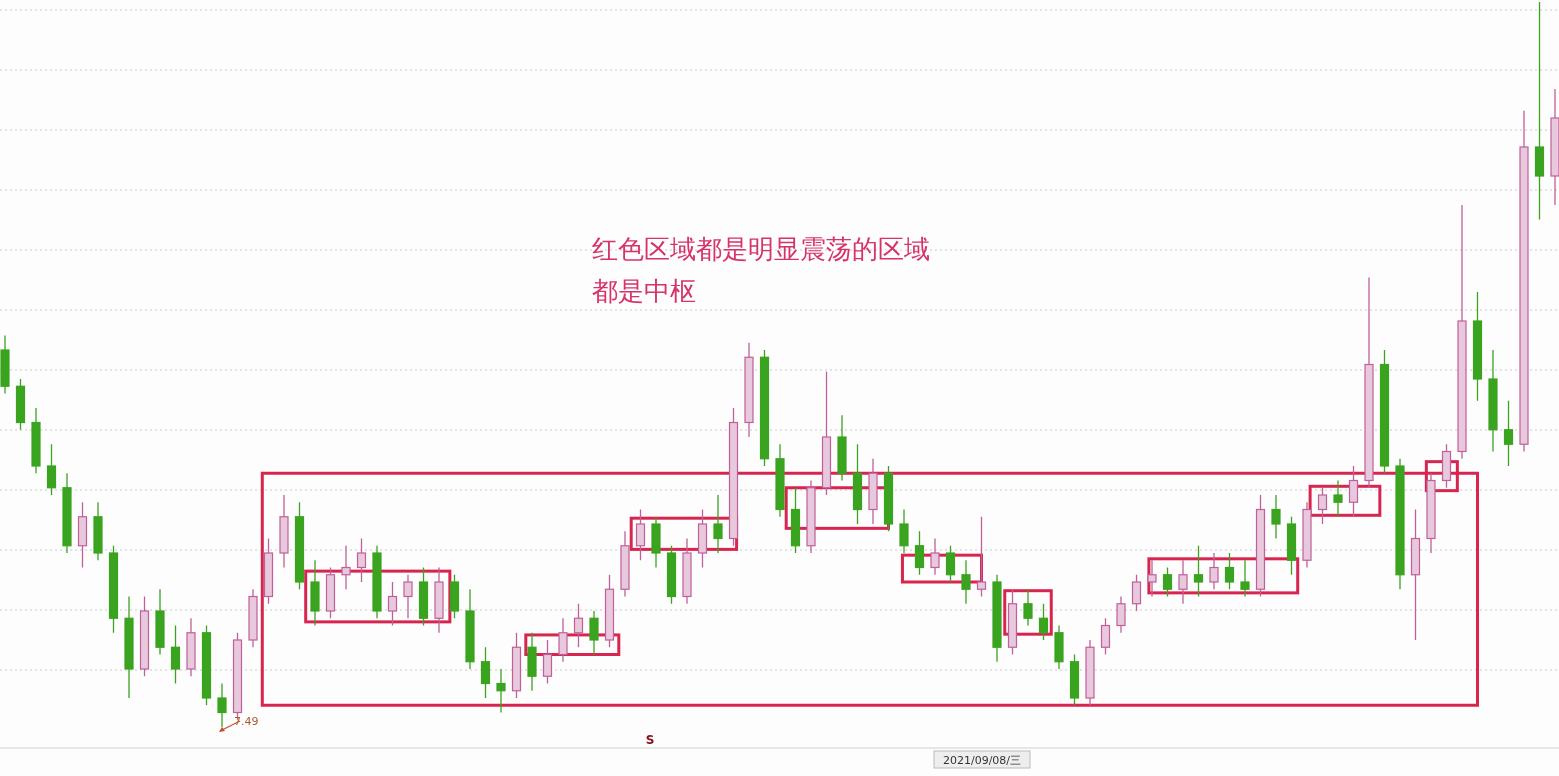 Image resolution: width=1559 pixels, height=776 pixels. I want to click on text: S, so click(650, 740).